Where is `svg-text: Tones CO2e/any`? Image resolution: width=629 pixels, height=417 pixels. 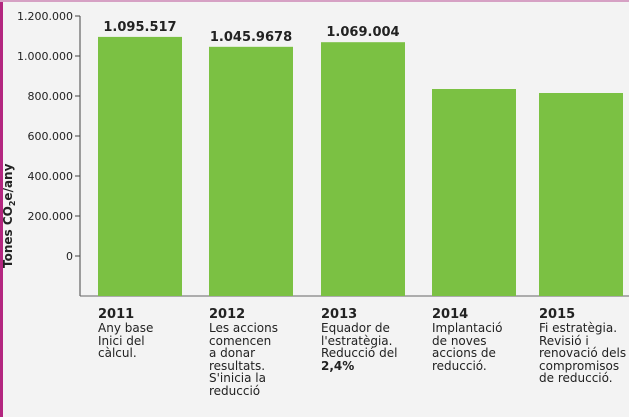
svg-text: Tones CO2e/any is located at coordinates (9, 215).